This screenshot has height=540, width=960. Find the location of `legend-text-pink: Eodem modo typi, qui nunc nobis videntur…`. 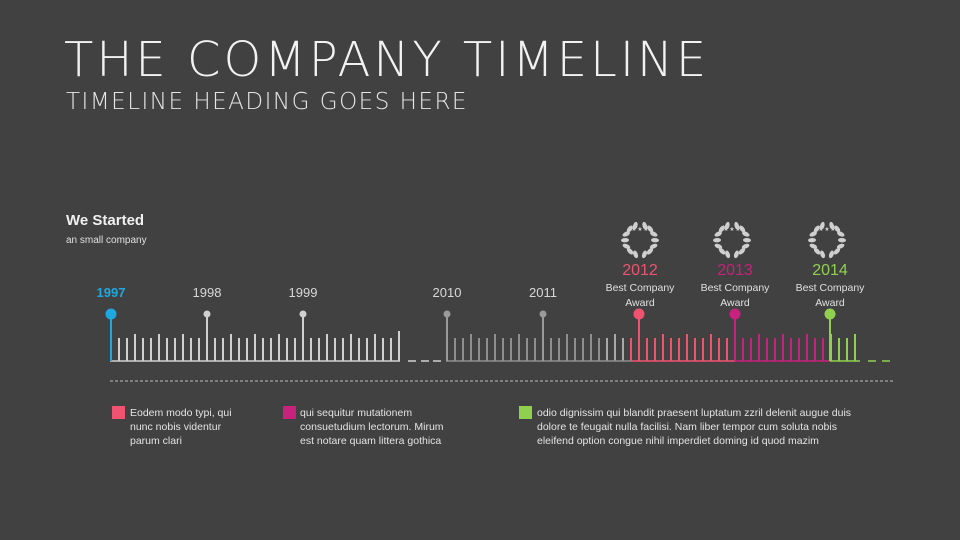

legend-text-pink: Eodem modo typi, qui nunc nobis videntur… is located at coordinates (181, 427).